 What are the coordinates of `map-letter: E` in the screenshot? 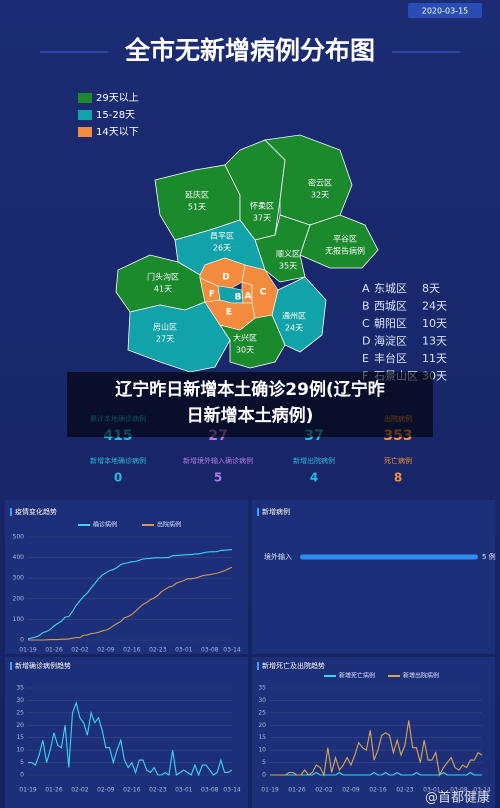 It's located at (229, 313).